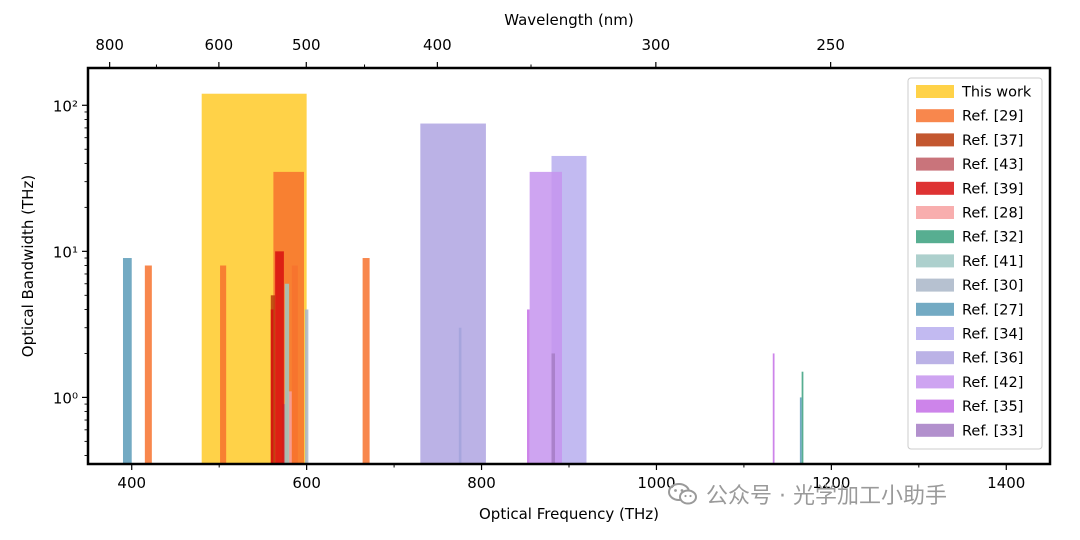  I want to click on x-tick-label: 1200, so click(831, 483).